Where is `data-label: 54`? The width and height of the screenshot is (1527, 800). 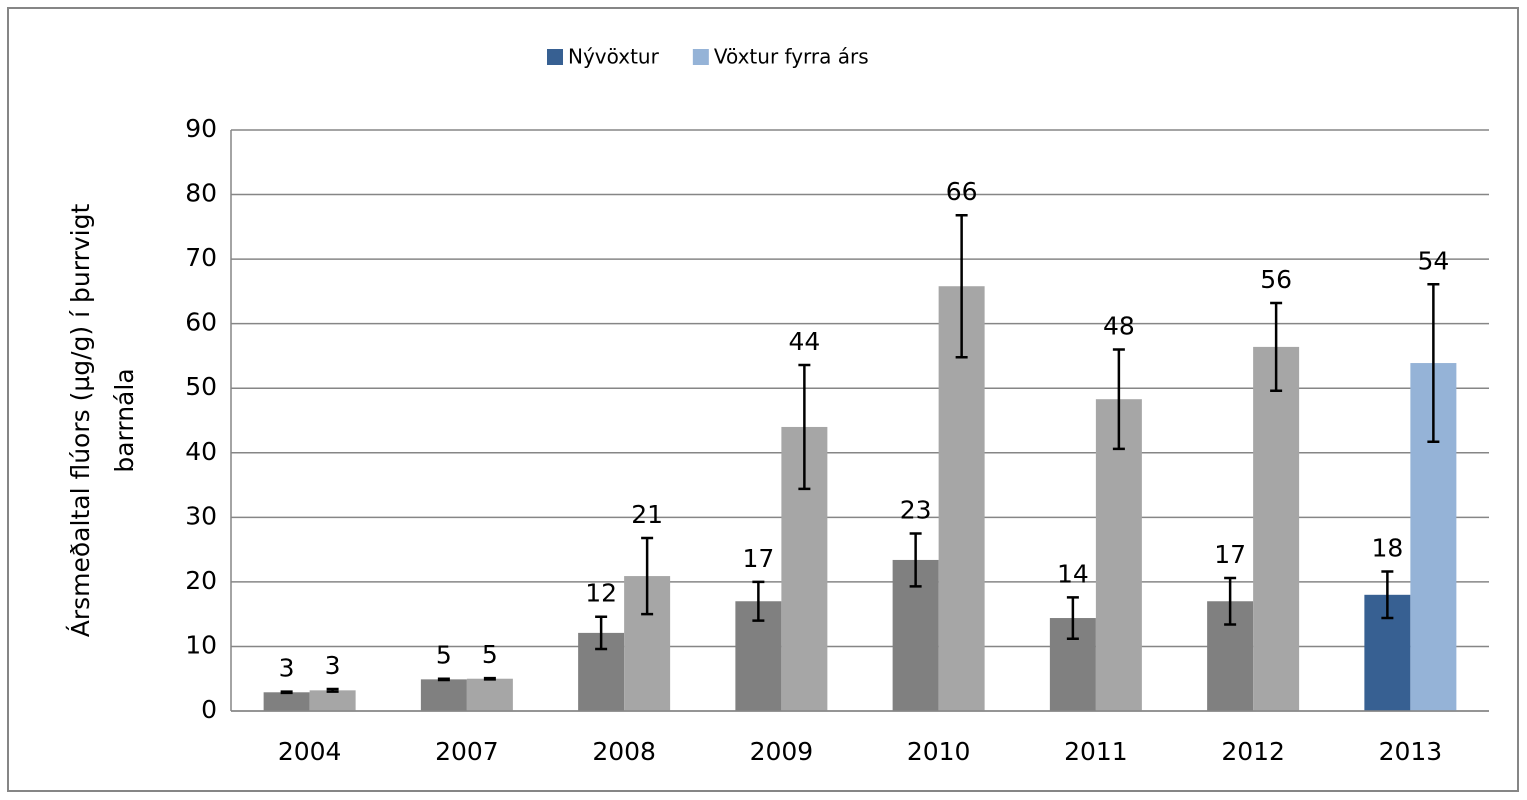 data-label: 54 is located at coordinates (1433, 260).